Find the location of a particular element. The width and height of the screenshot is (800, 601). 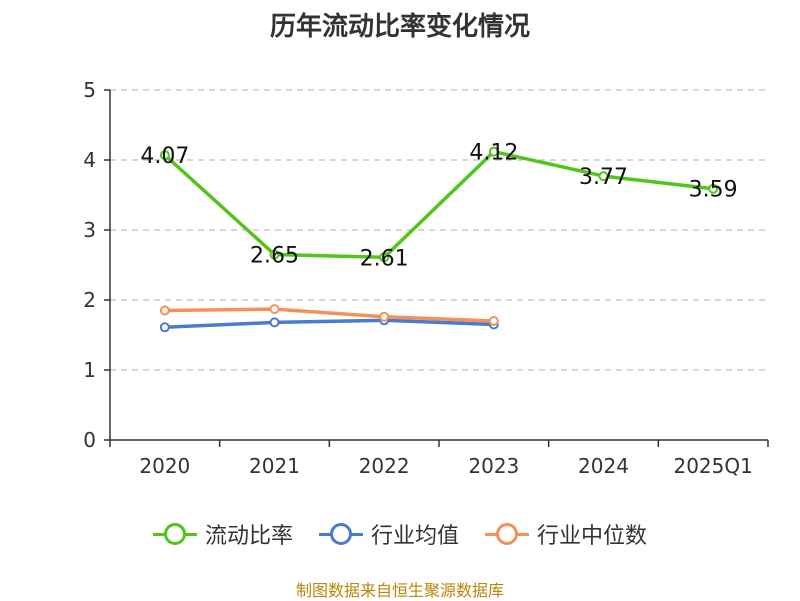

data-label: 2.61 is located at coordinates (384, 258).